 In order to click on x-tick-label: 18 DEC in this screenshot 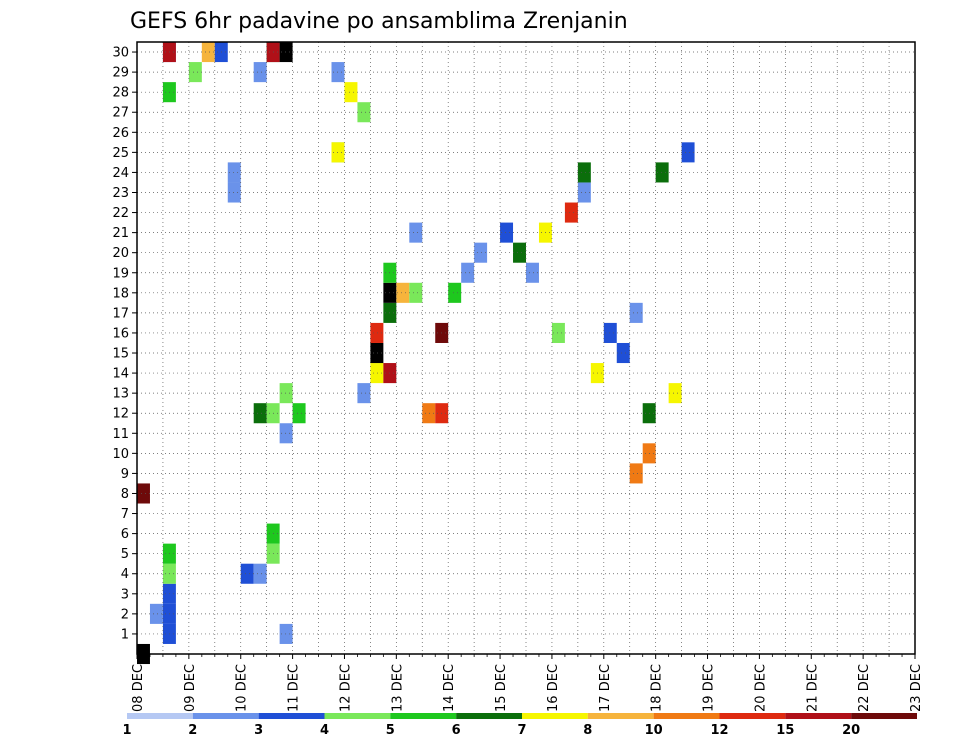, I will do `click(657, 688)`.